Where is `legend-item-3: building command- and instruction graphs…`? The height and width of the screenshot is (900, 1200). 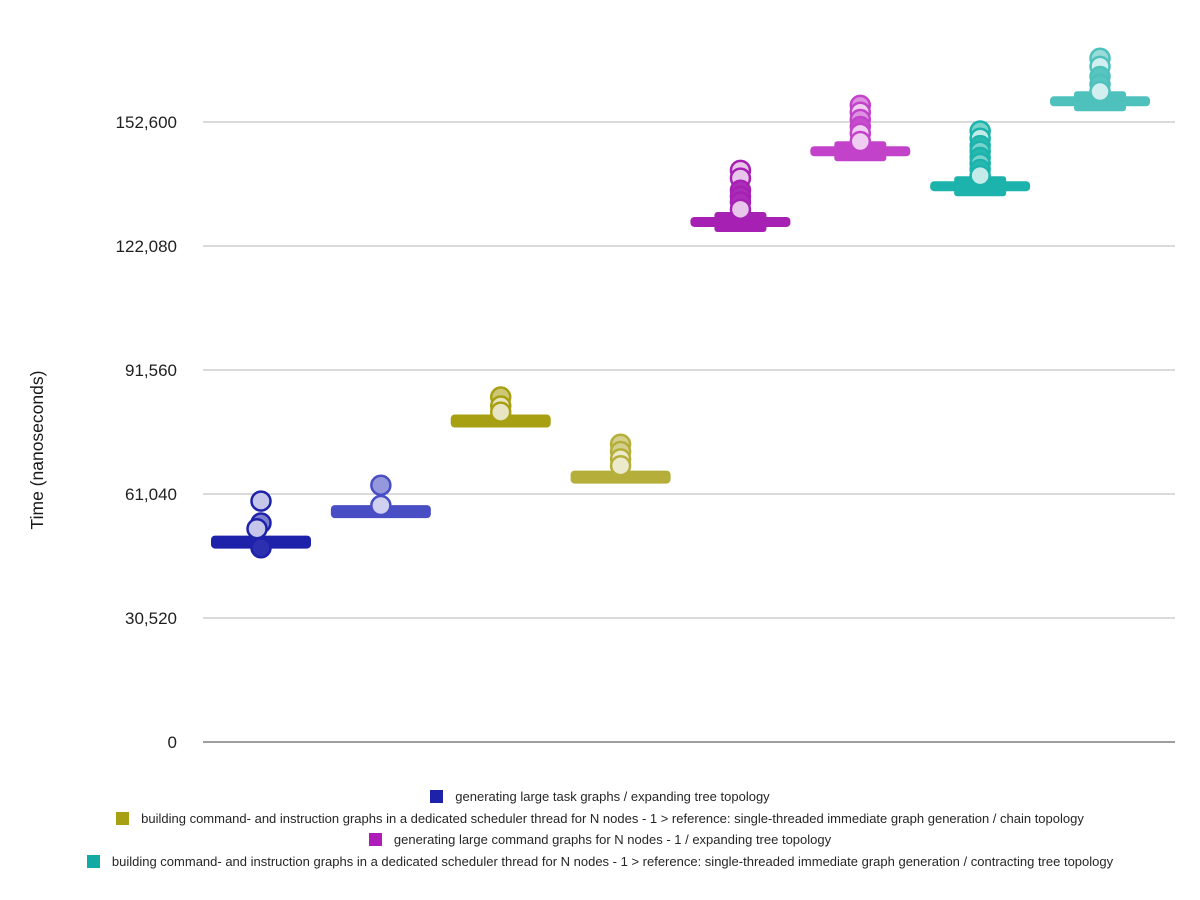
legend-item-3: building command- and instruction graphs… is located at coordinates (600, 862).